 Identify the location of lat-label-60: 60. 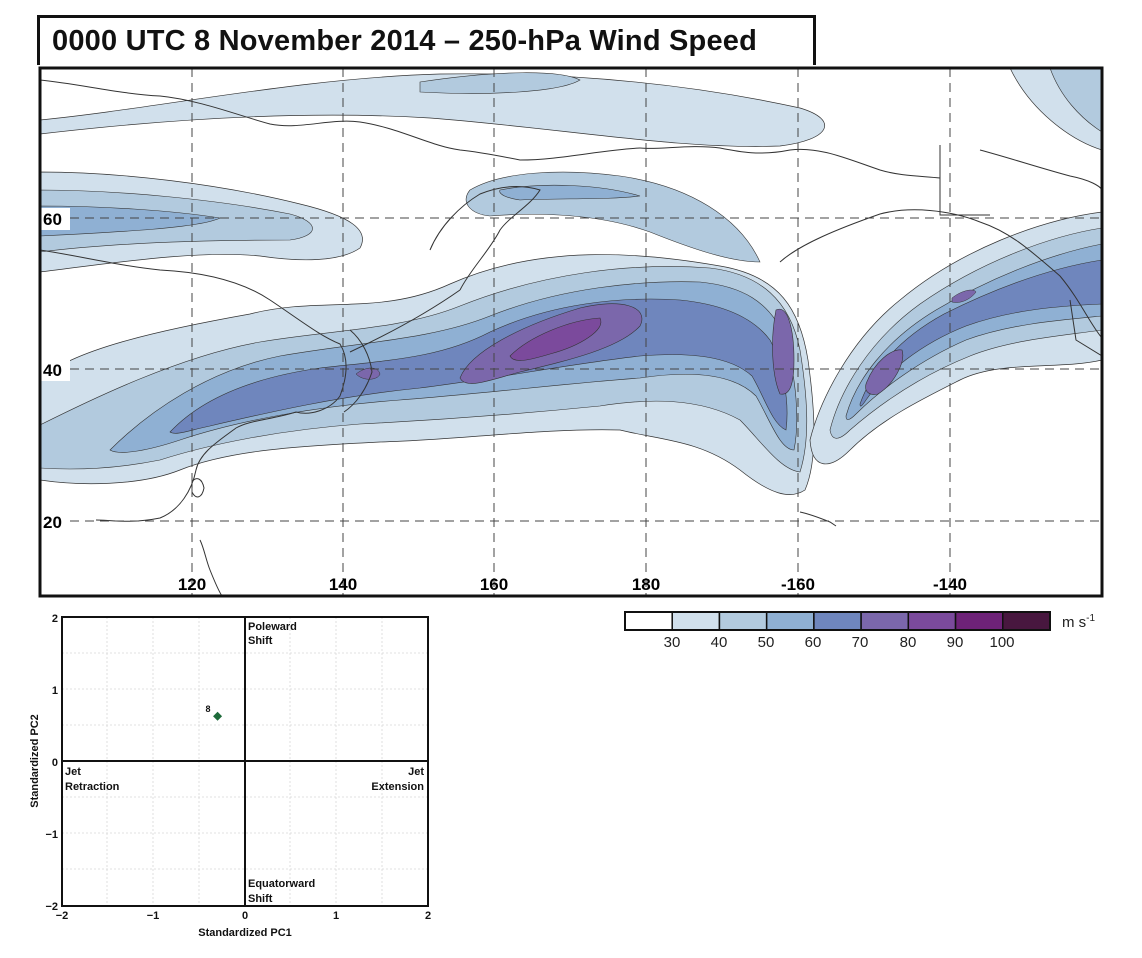
(52, 219).